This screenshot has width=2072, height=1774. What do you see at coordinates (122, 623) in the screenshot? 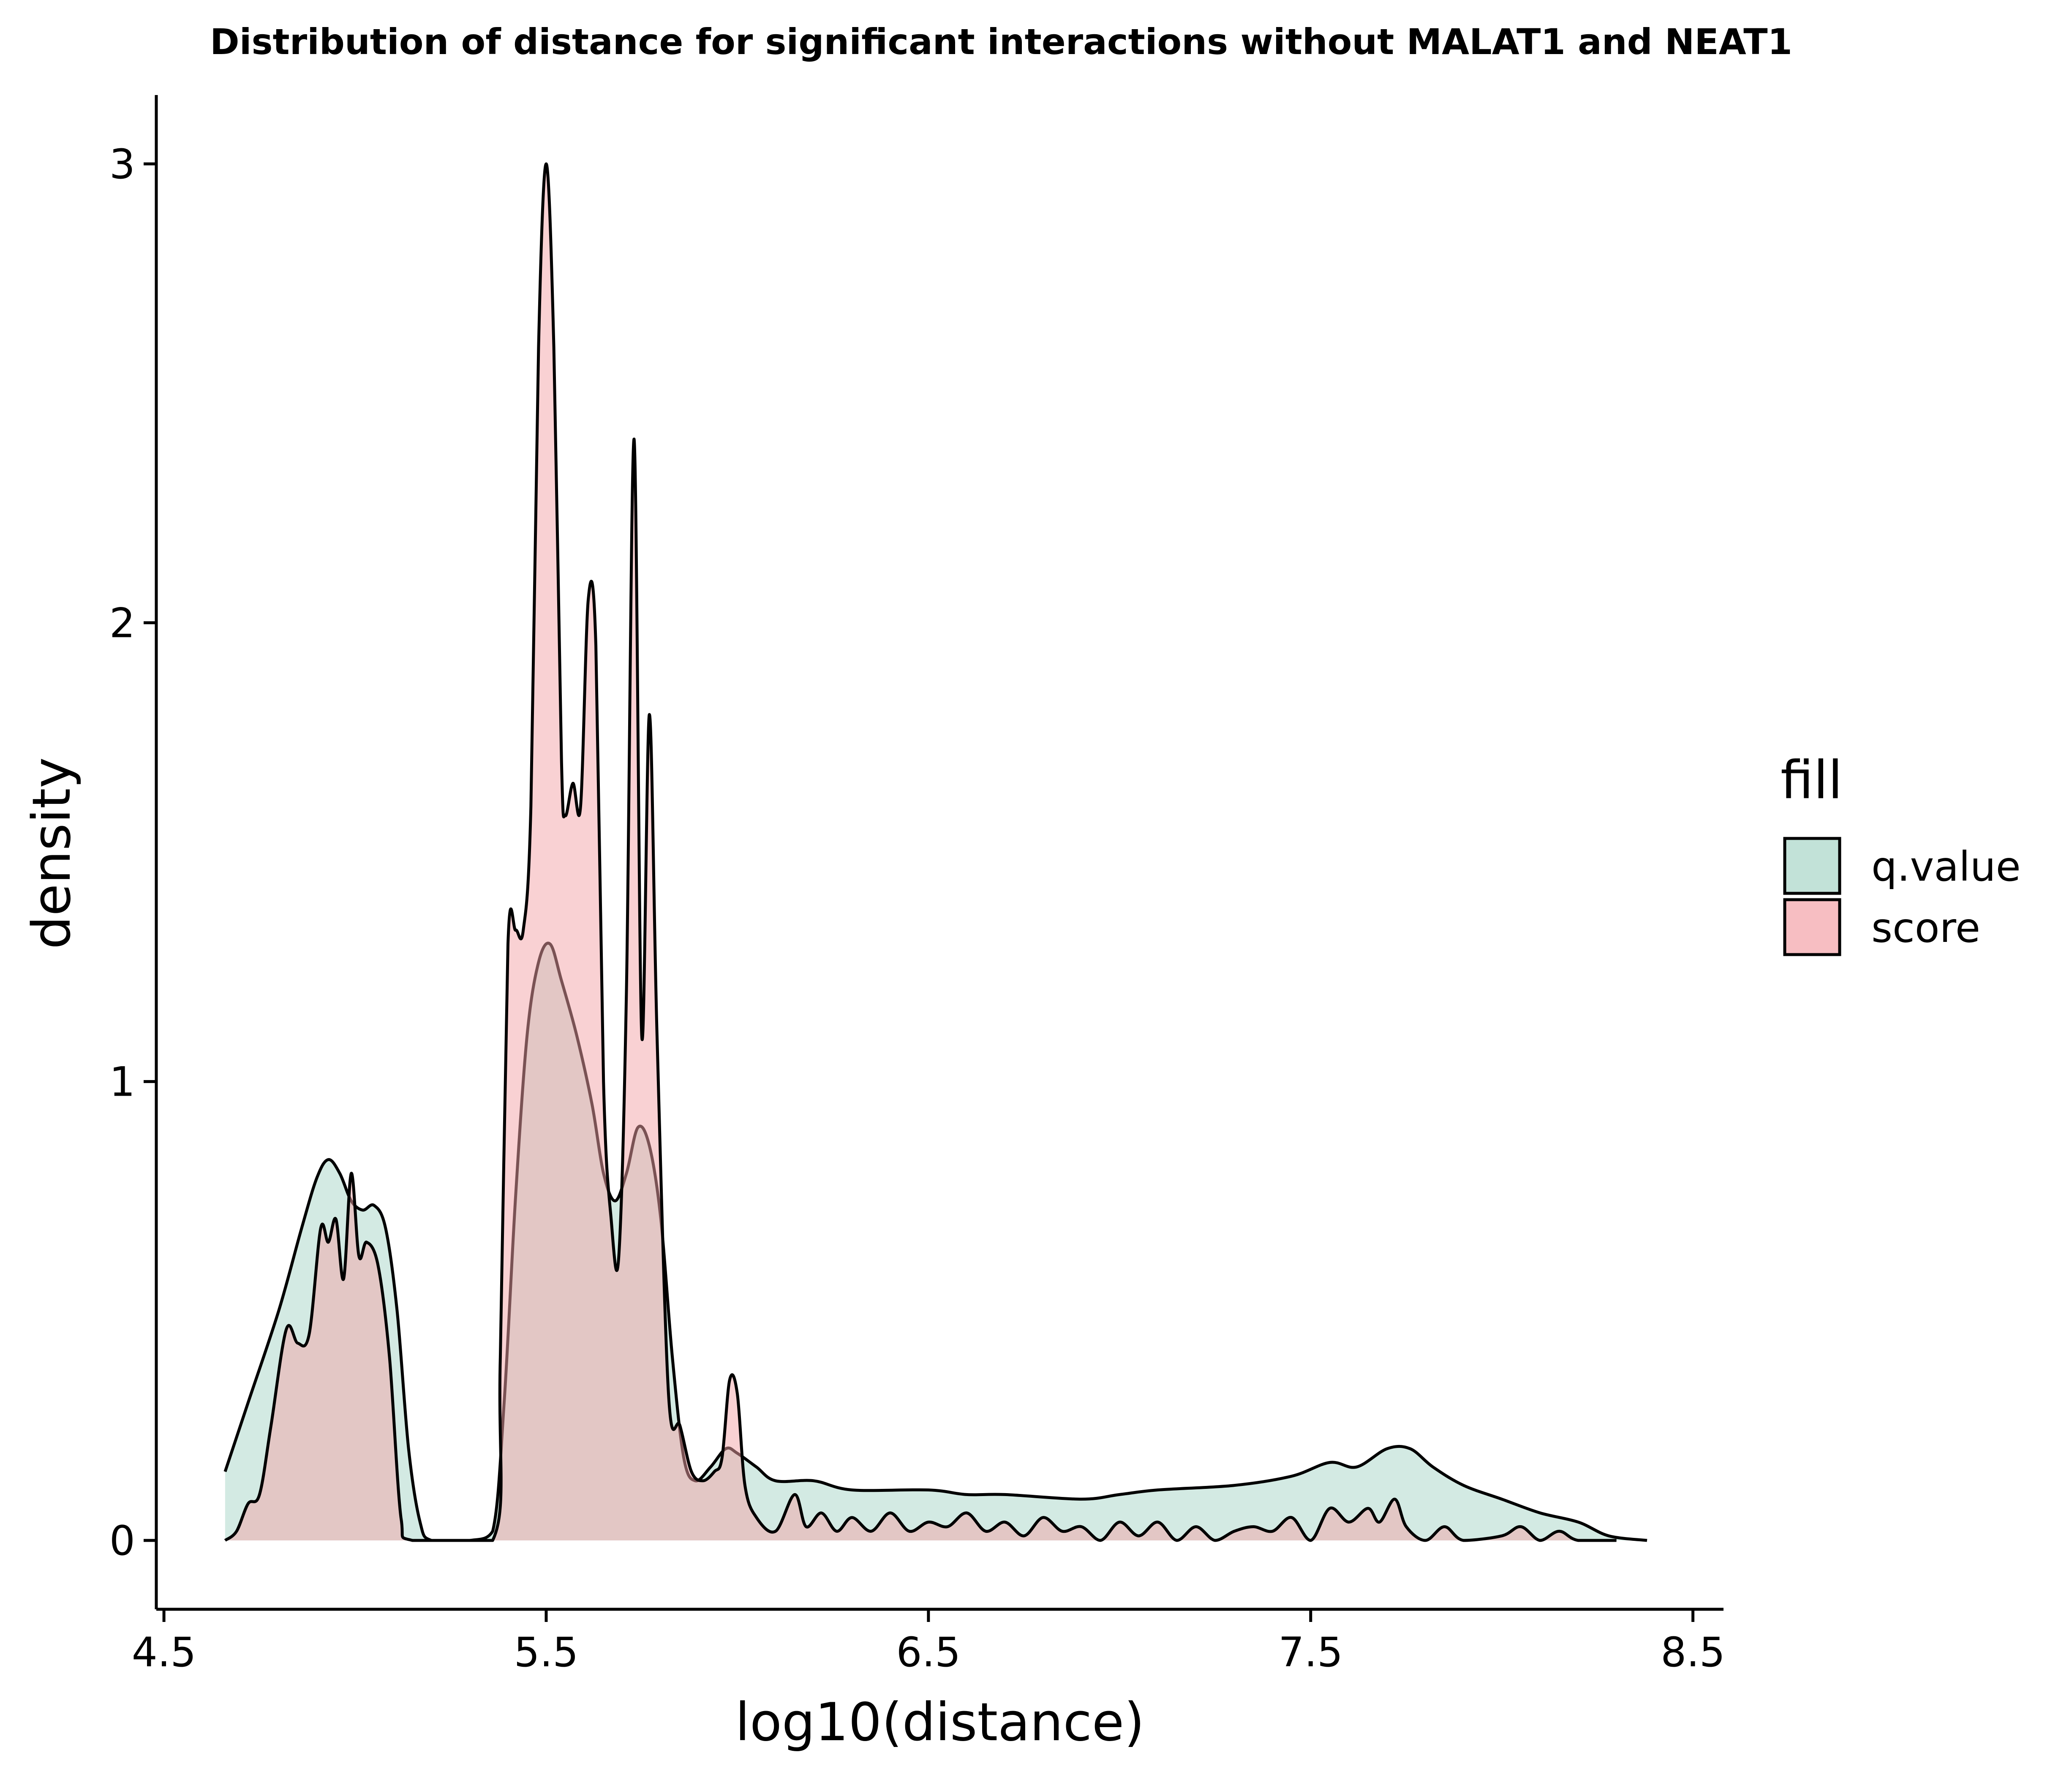
I see `y-tick-label: 2` at bounding box center [122, 623].